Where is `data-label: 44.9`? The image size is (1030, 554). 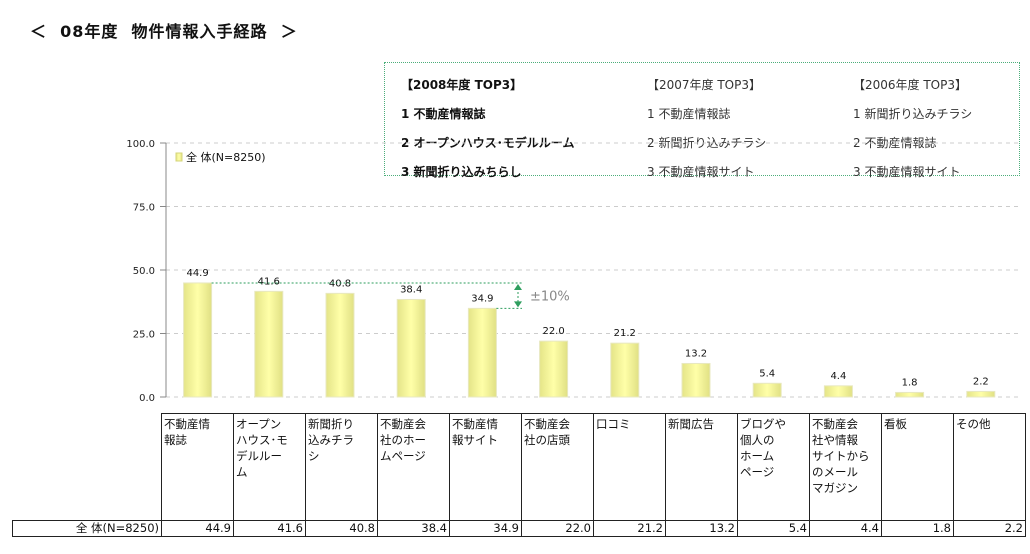 data-label: 44.9 is located at coordinates (197, 273).